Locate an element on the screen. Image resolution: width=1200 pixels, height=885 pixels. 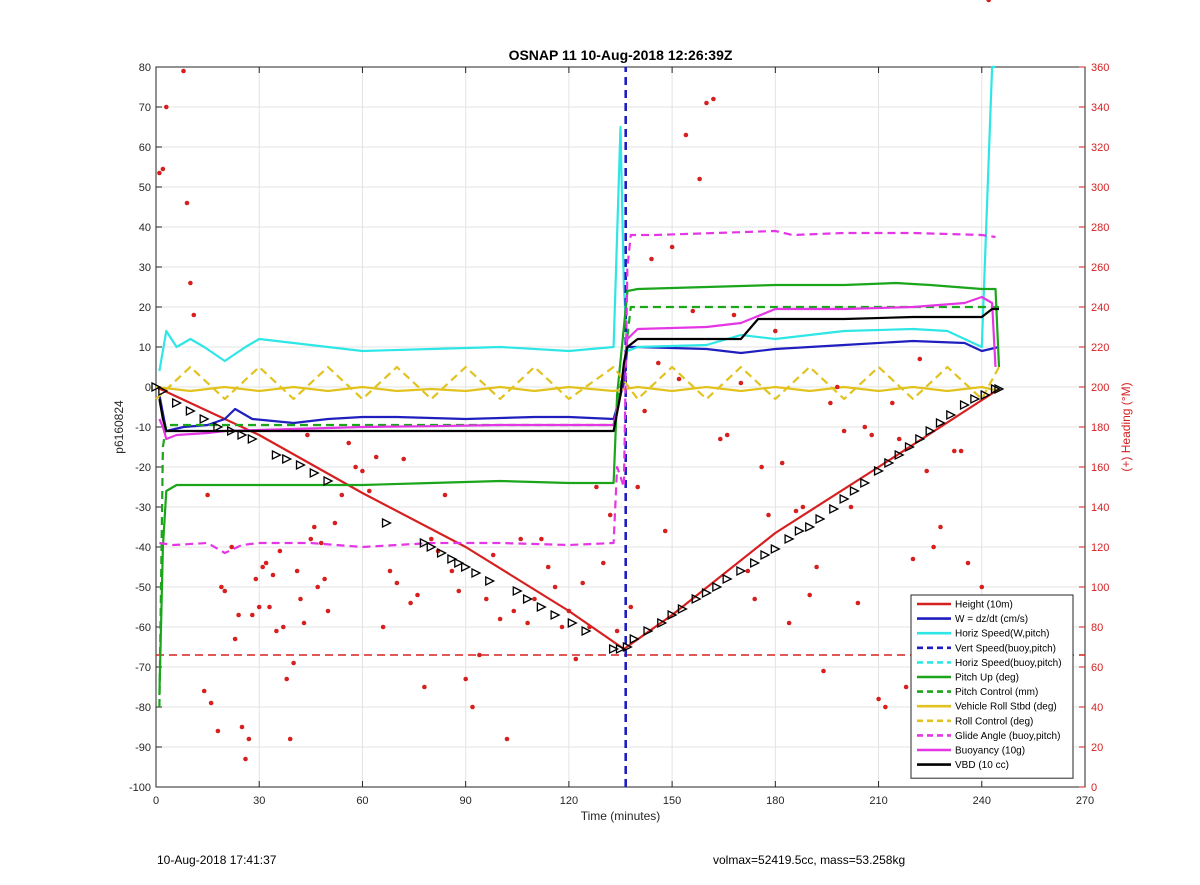
y-right-tick-label: 240 is located at coordinates (1100, 308).